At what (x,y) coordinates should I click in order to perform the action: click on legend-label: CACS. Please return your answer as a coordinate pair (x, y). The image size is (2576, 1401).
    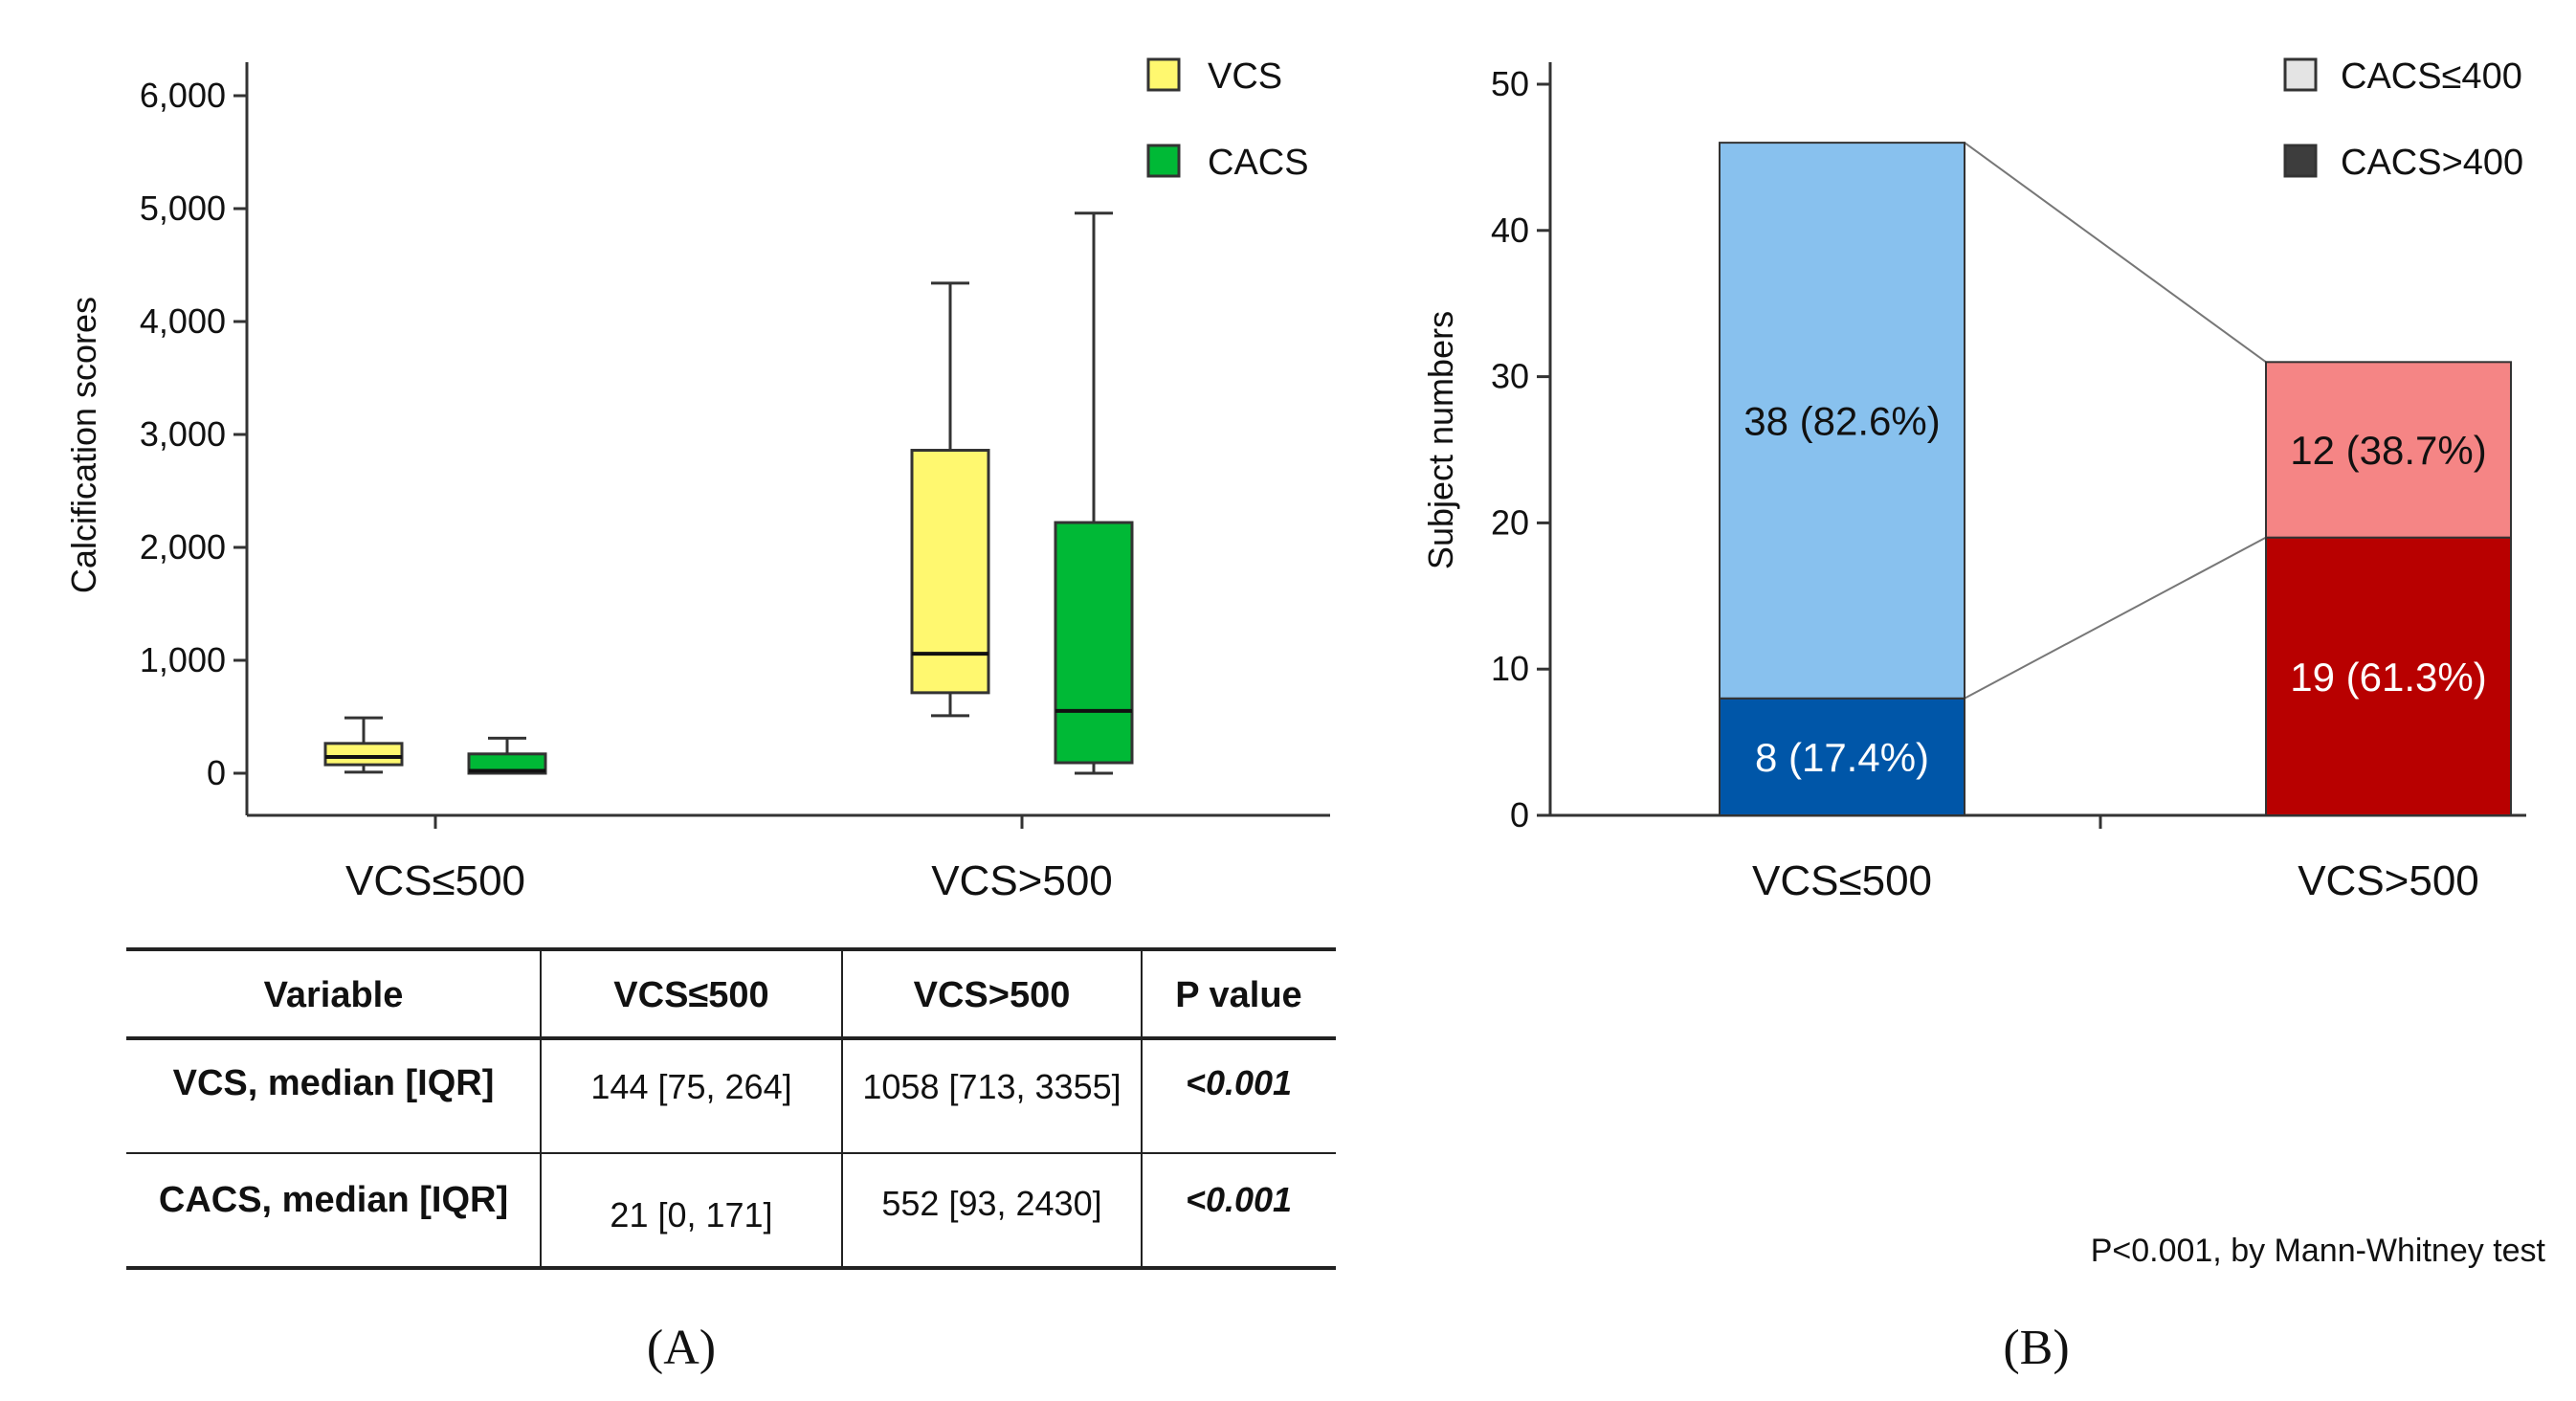
    Looking at the image, I should click on (1258, 163).